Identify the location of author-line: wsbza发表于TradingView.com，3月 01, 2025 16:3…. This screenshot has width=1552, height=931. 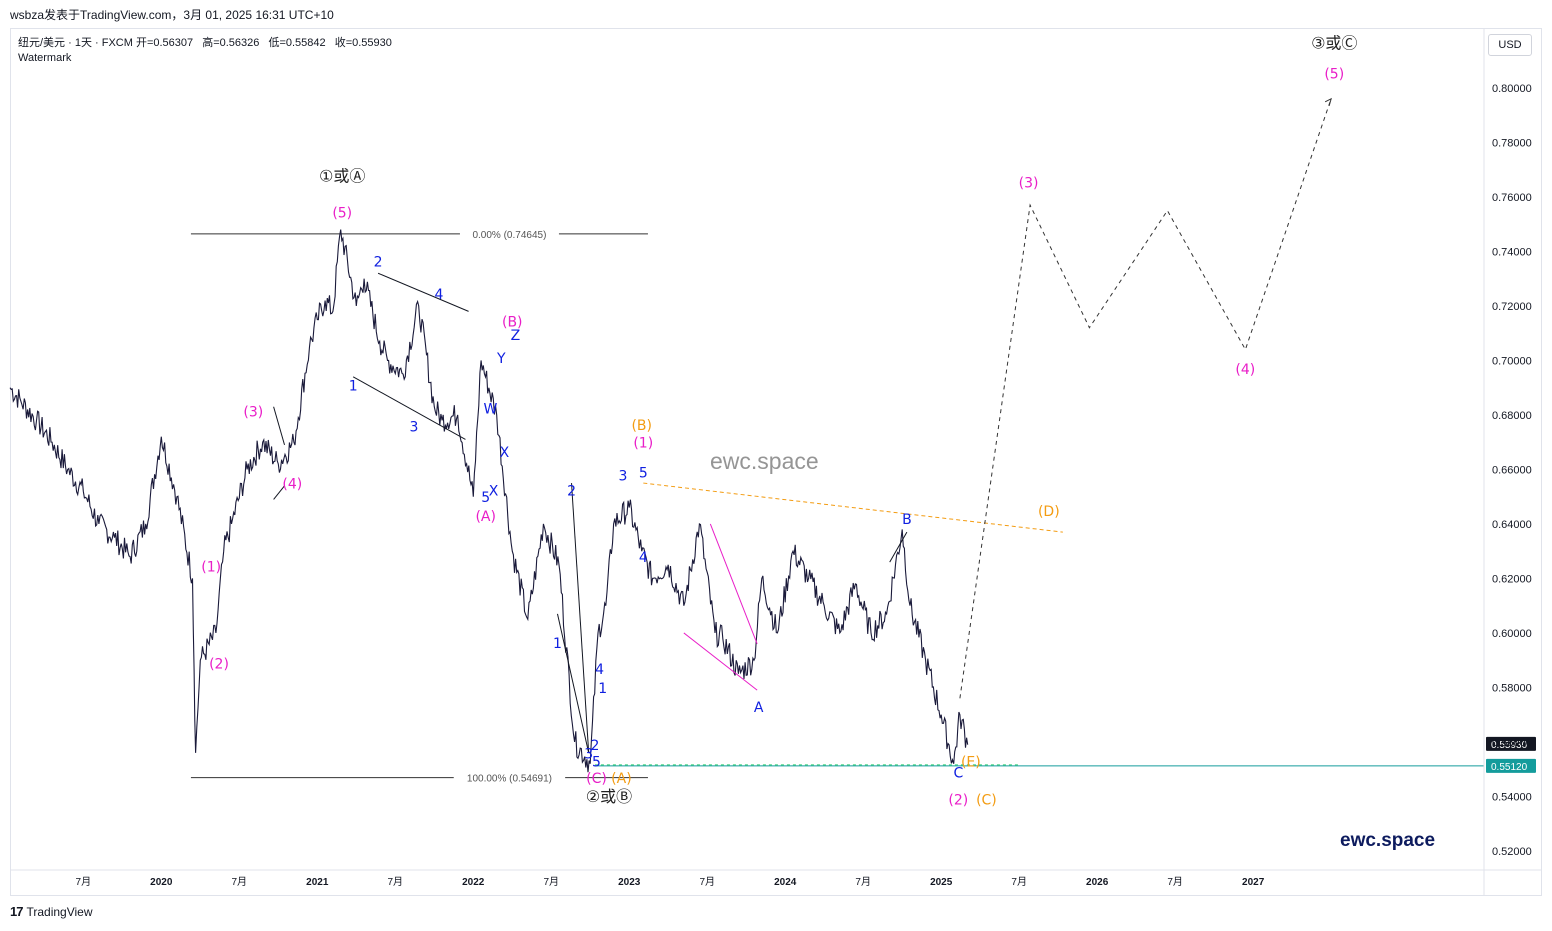
(172, 15).